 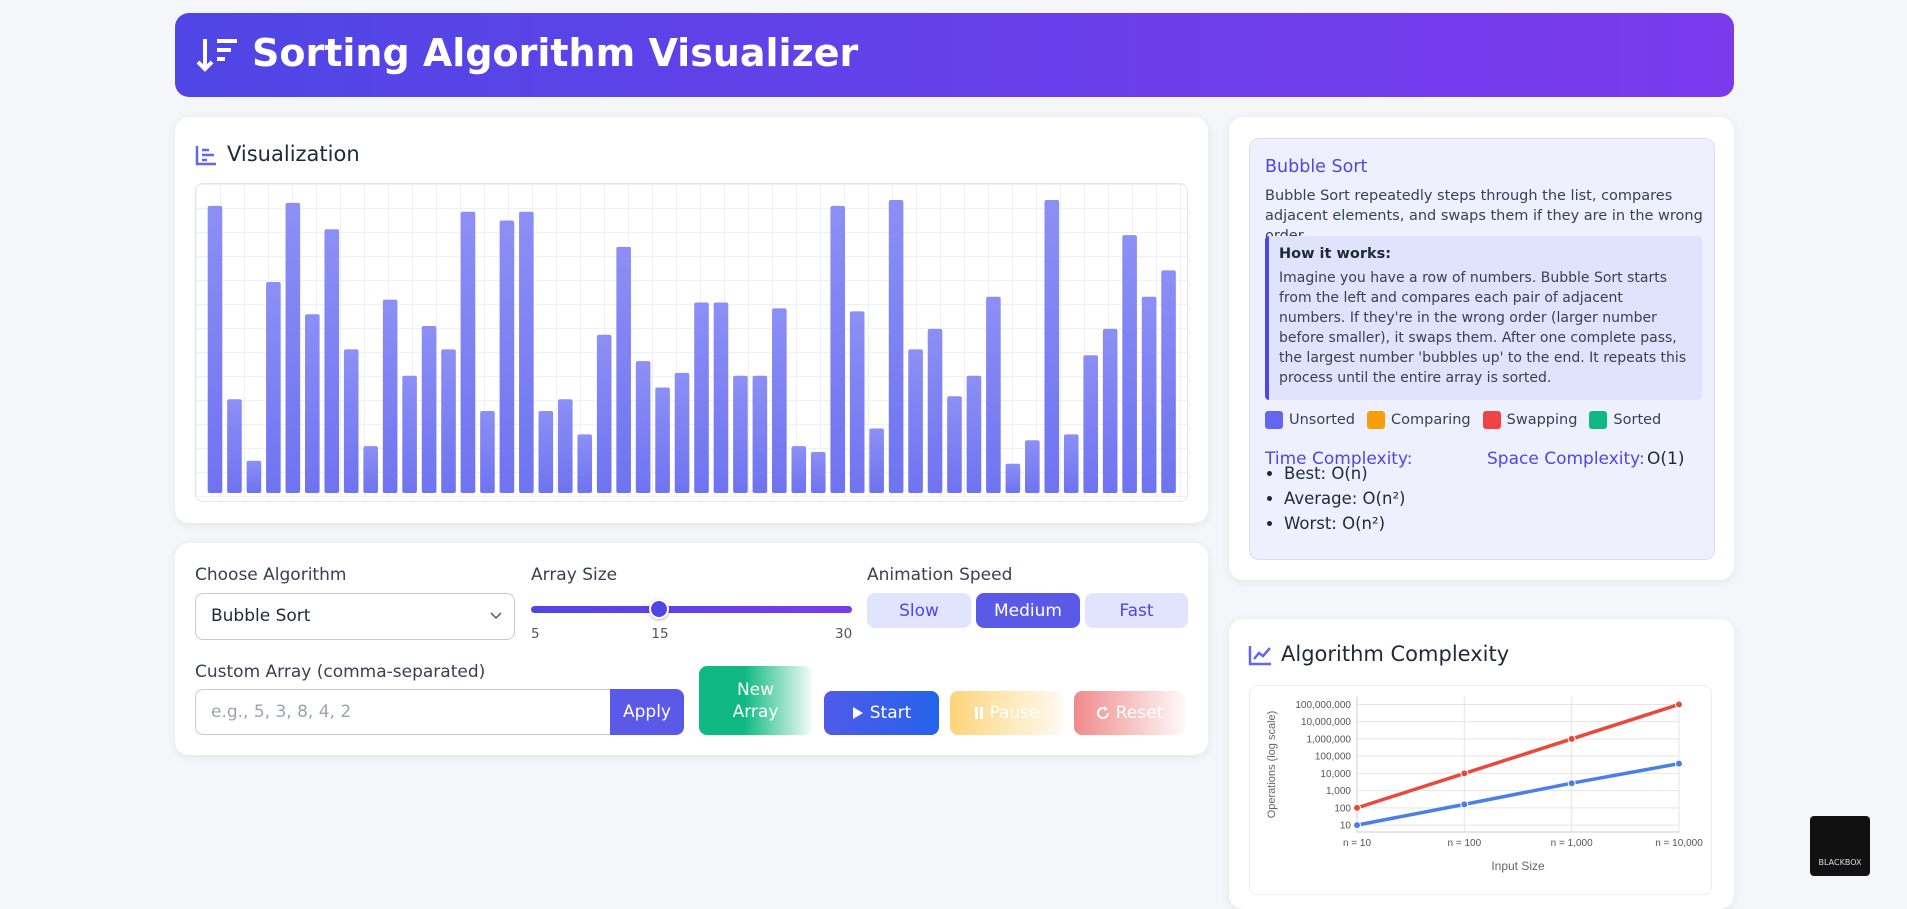 What do you see at coordinates (1339, 459) in the screenshot?
I see `time-title: Time Complexity:` at bounding box center [1339, 459].